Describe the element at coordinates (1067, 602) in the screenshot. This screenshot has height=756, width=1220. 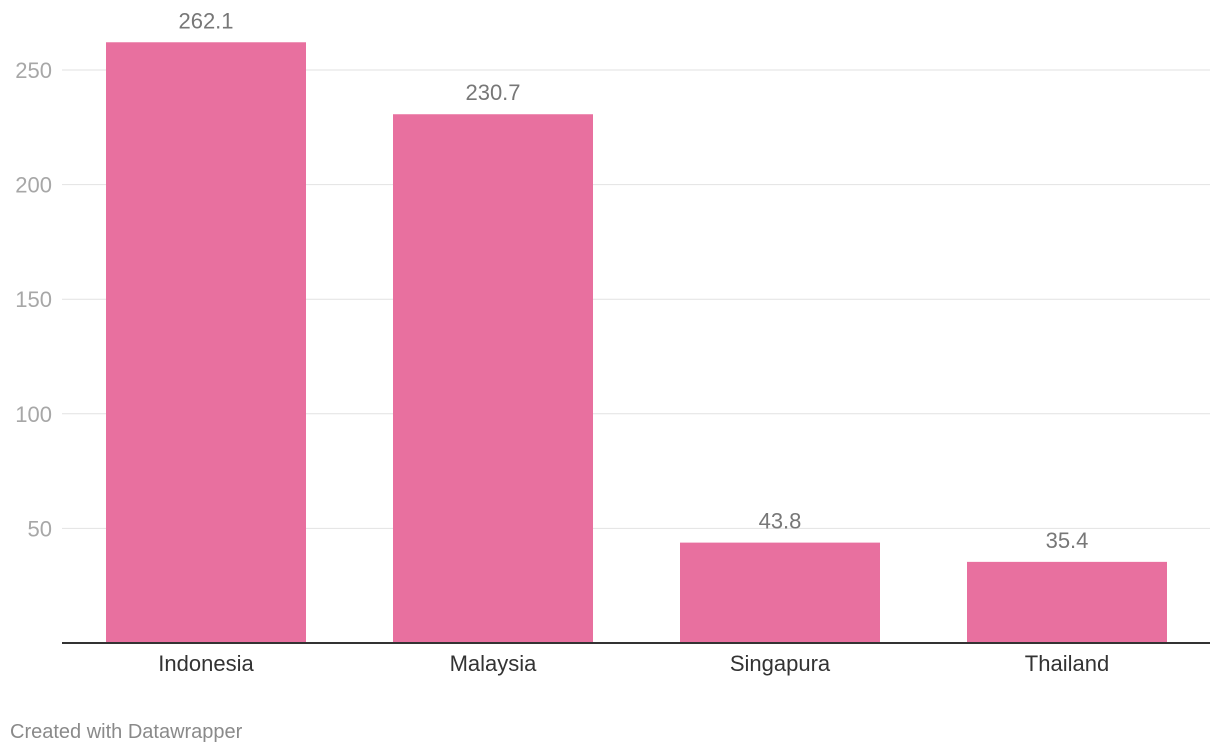
I see `bar-thailand` at that location.